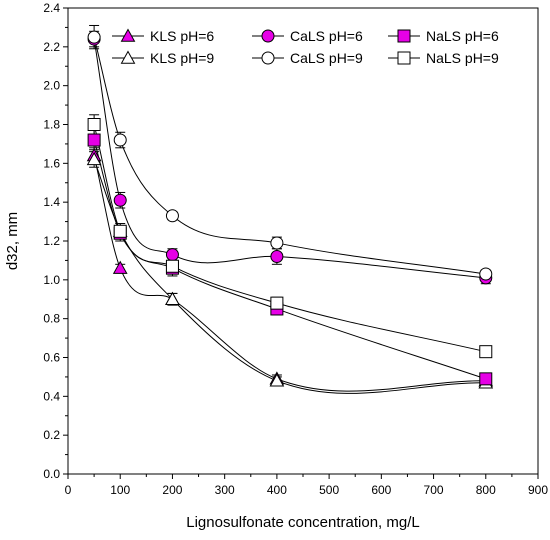  I want to click on y-tick-label: 0.4, so click(51, 396).